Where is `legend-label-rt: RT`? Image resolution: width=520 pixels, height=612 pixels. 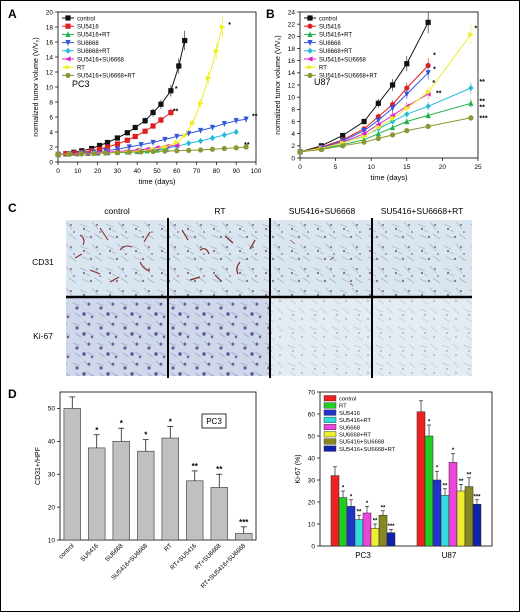 legend-label-rt: RT is located at coordinates (343, 407).